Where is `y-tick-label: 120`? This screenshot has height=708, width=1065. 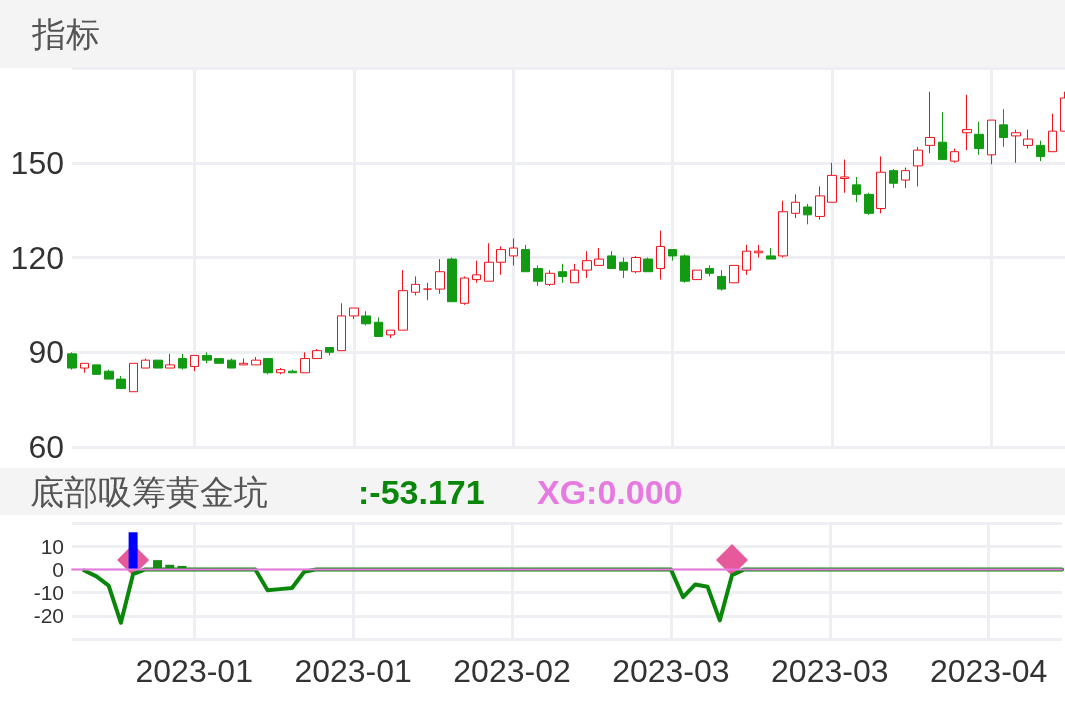
y-tick-label: 120 is located at coordinates (37, 257).